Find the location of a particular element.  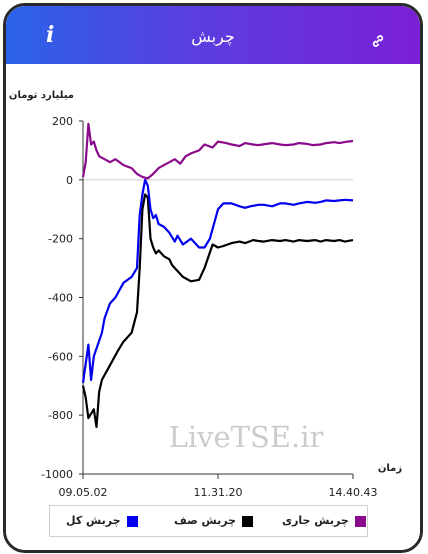

x-ticks: 09.05.02 11.31.20 14.40.43 is located at coordinates (218, 486).